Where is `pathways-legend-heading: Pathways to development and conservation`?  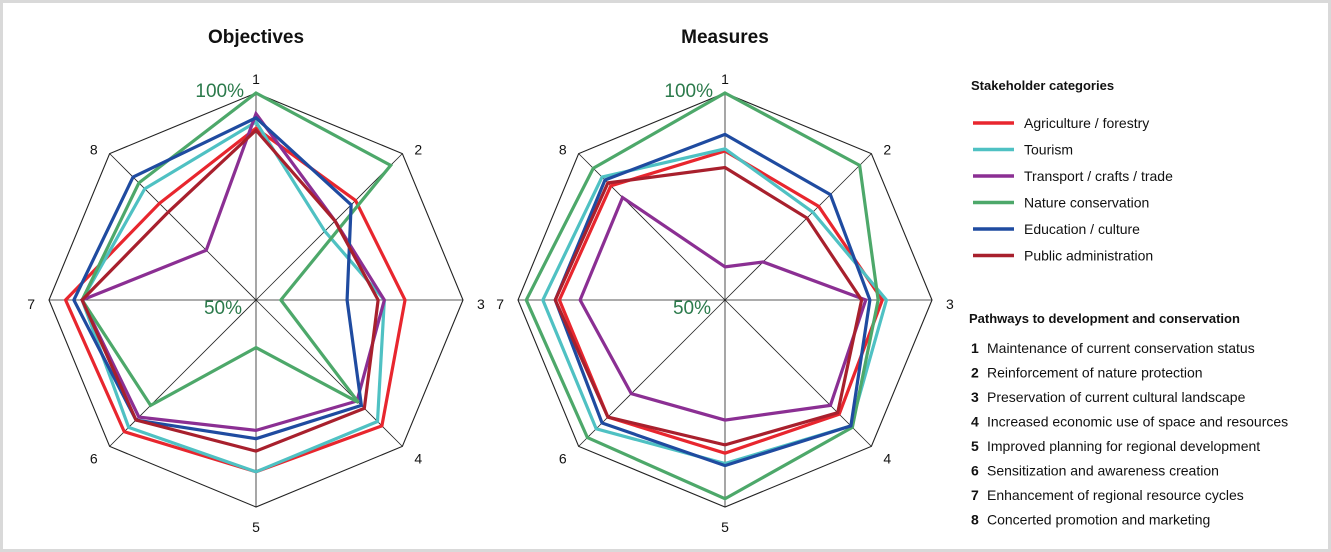
pathways-legend-heading: Pathways to development and conservation is located at coordinates (1104, 318).